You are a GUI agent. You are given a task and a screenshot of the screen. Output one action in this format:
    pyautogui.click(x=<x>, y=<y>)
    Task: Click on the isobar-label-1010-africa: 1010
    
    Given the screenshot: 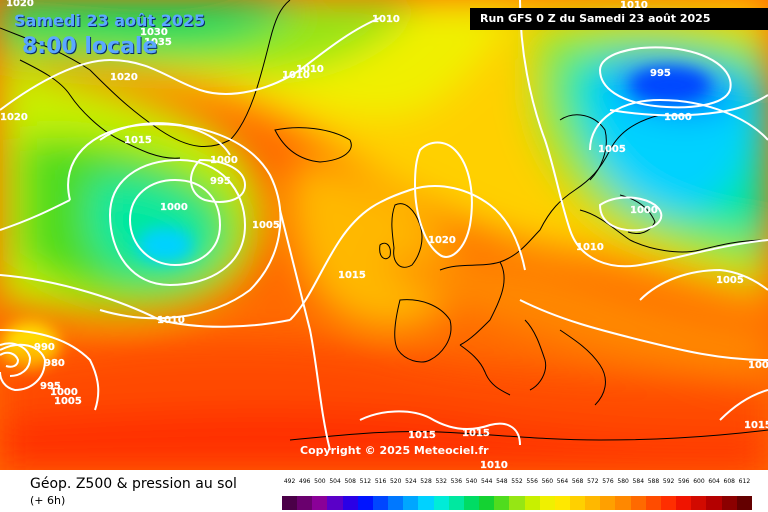 What is the action you would take?
    pyautogui.click(x=494, y=465)
    